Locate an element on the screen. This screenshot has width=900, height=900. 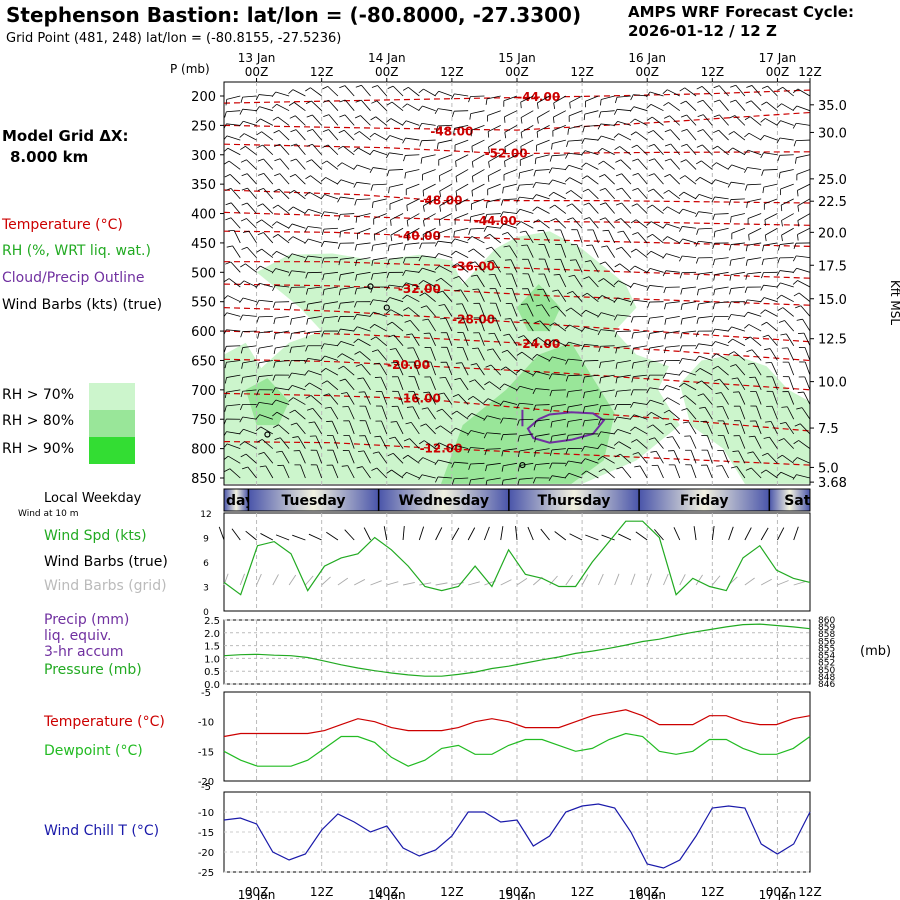
surface-wind-barbs is located at coordinates (512, 556).